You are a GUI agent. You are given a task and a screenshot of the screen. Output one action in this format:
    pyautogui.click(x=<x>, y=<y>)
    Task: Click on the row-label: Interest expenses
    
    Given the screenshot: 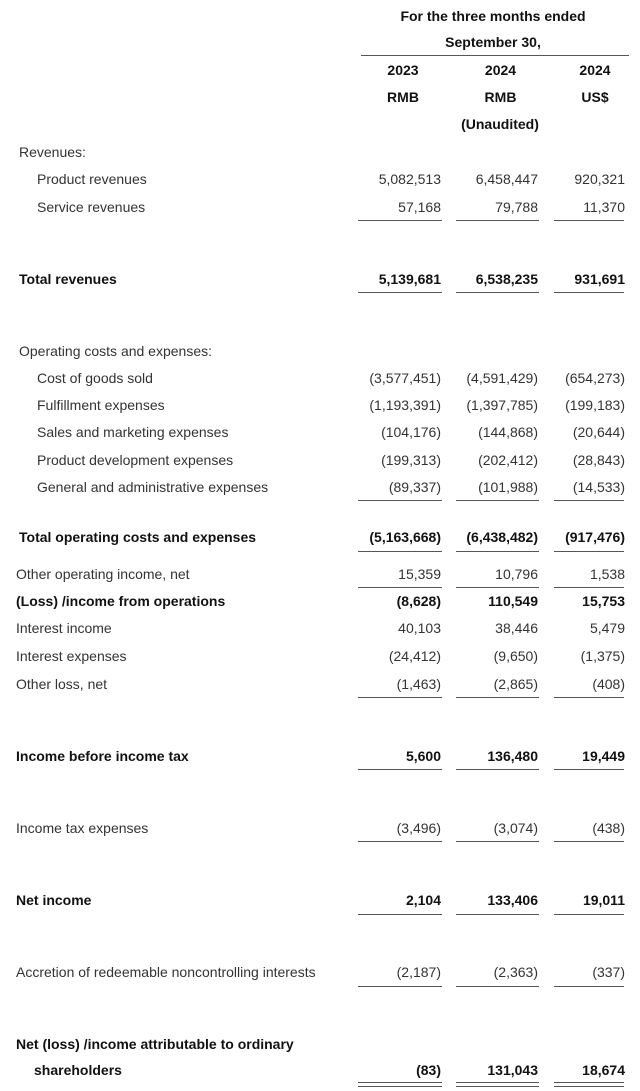 What is the action you would take?
    pyautogui.click(x=71, y=656)
    